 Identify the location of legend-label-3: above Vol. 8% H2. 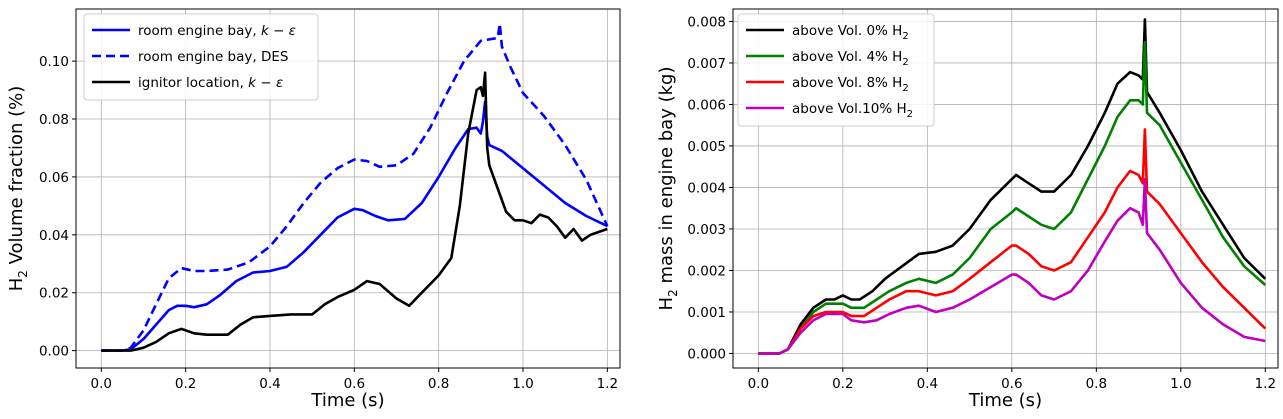
(850, 84).